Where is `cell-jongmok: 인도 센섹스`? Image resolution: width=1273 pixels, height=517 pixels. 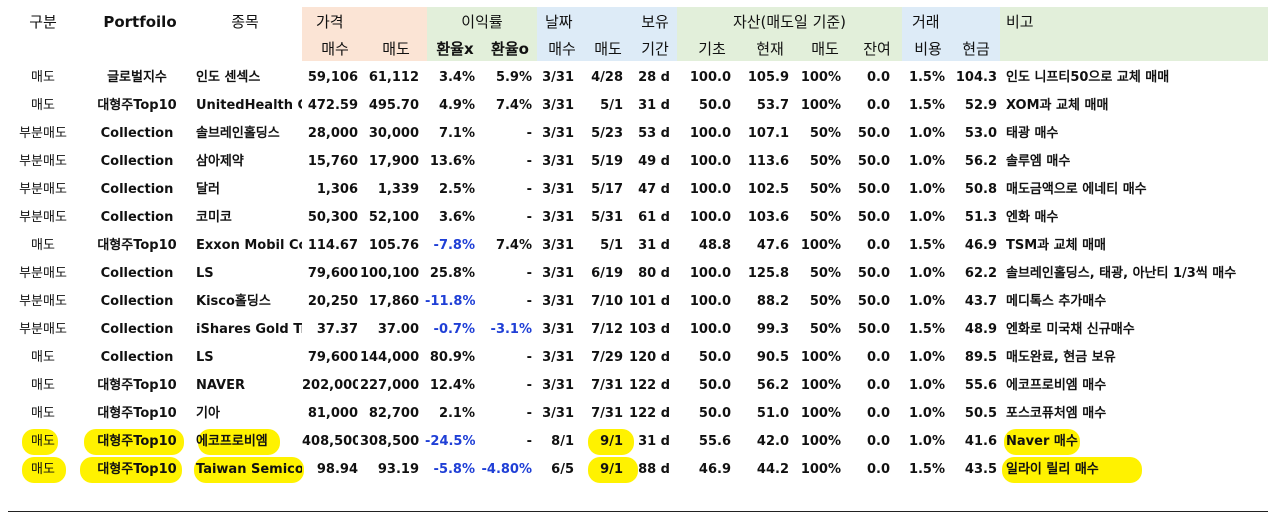 cell-jongmok: 인도 센섹스 is located at coordinates (228, 77).